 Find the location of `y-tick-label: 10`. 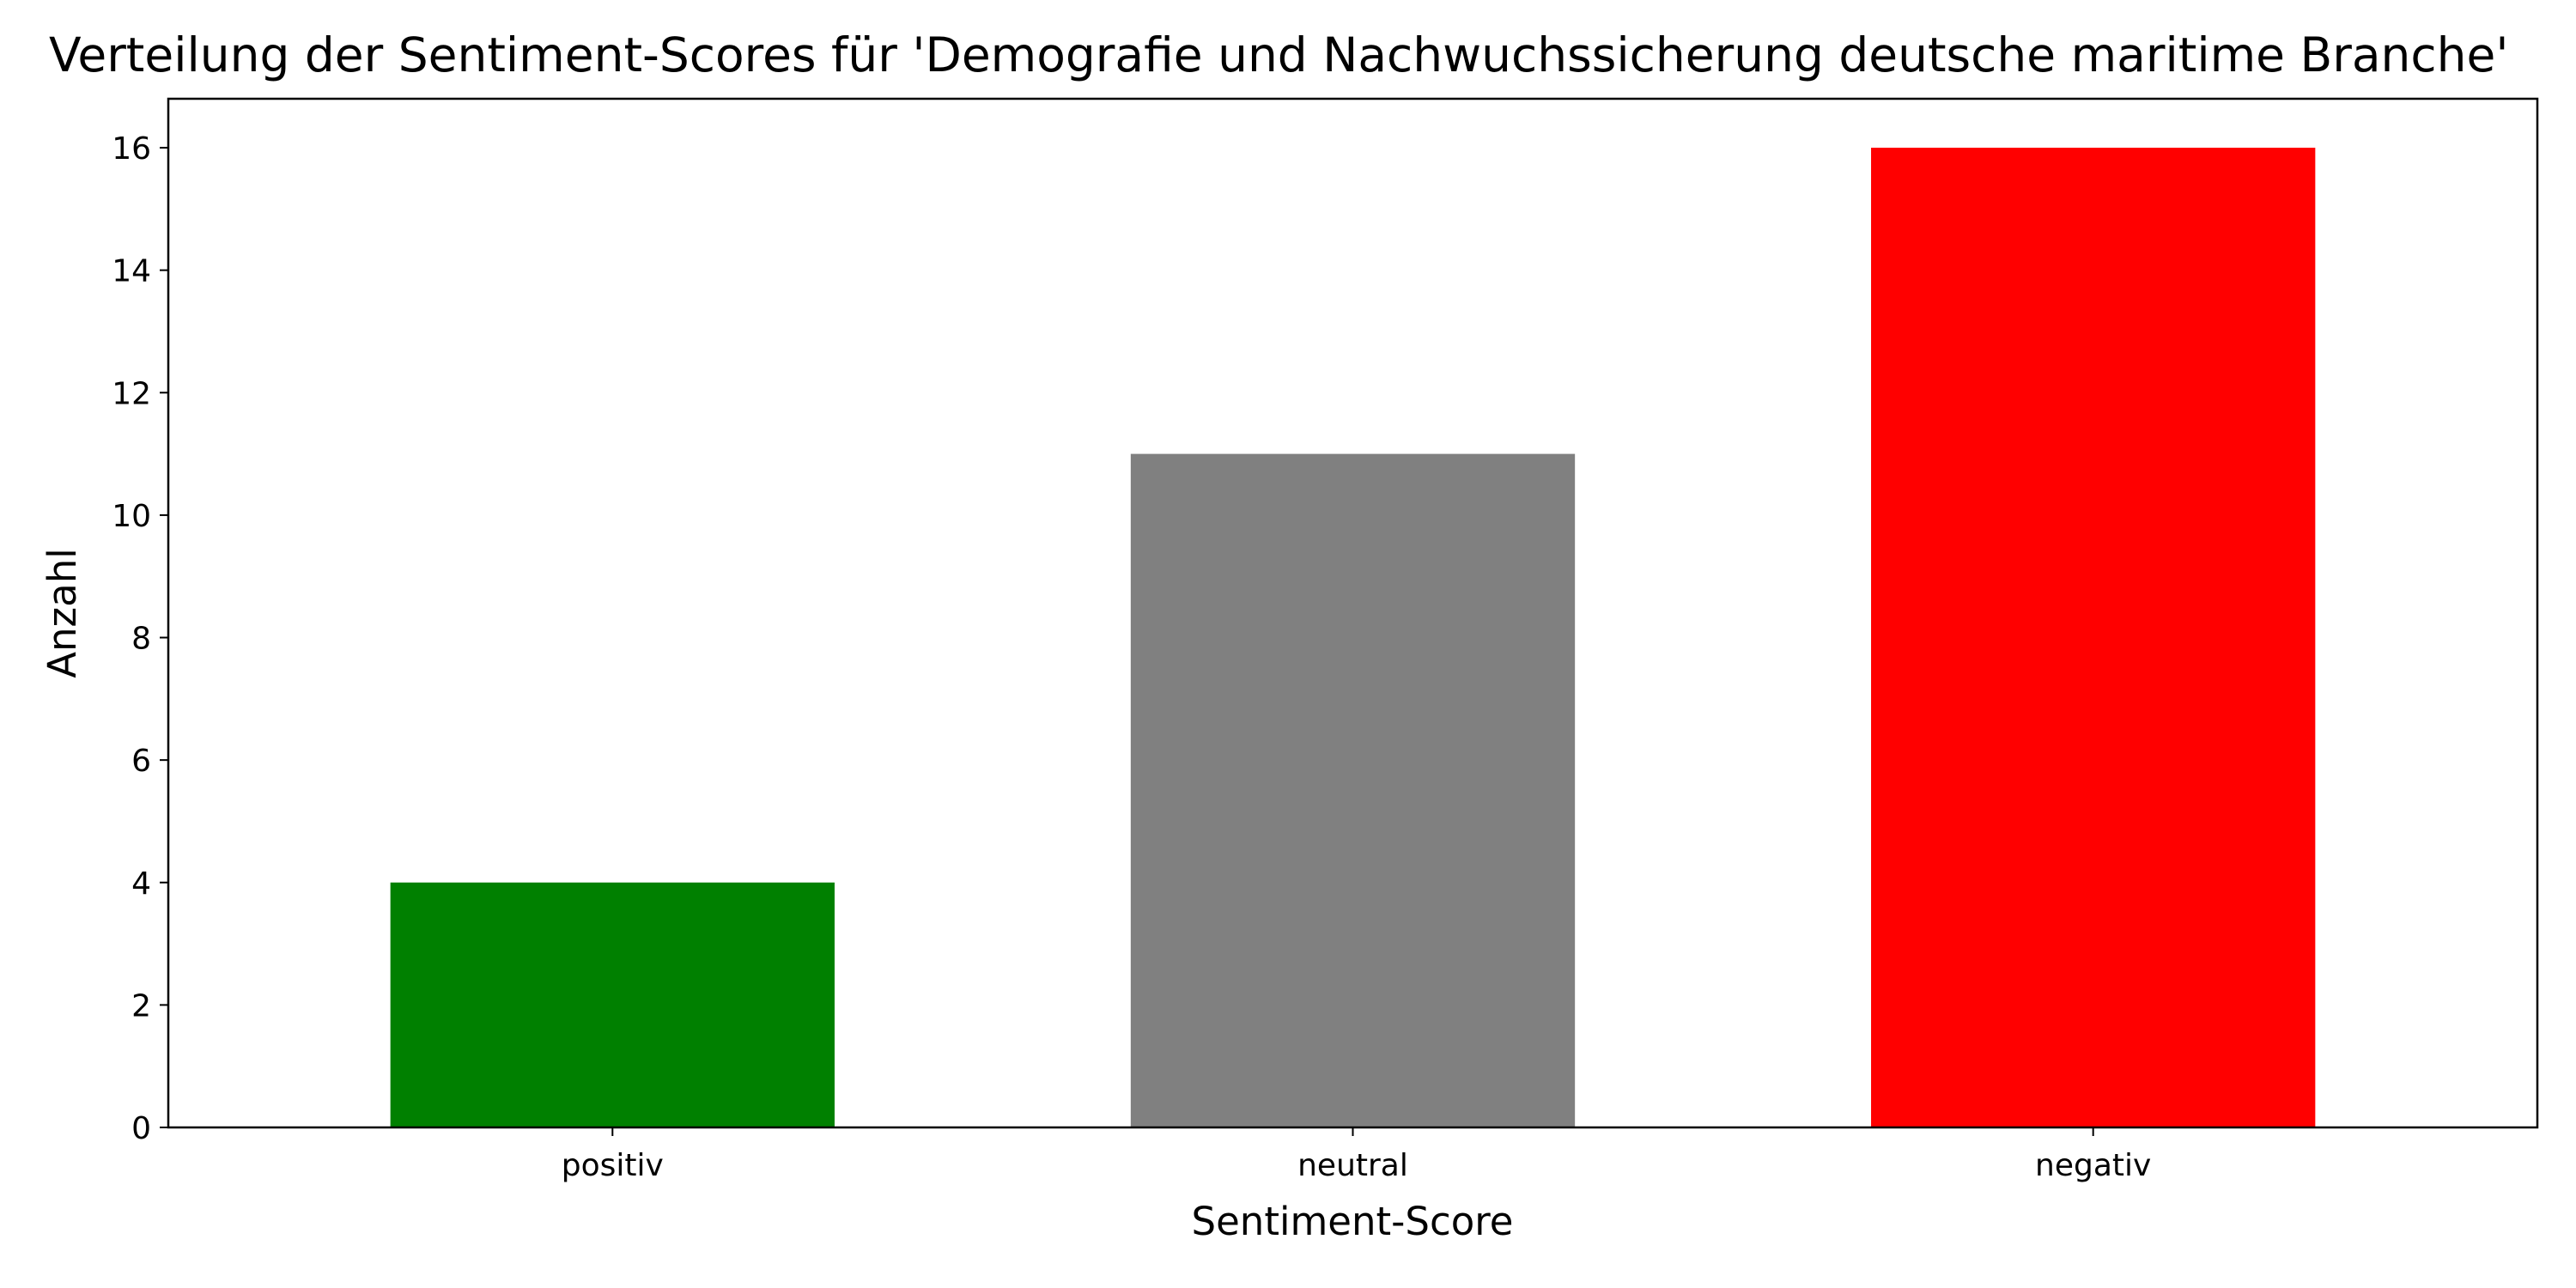

y-tick-label: 10 is located at coordinates (132, 516).